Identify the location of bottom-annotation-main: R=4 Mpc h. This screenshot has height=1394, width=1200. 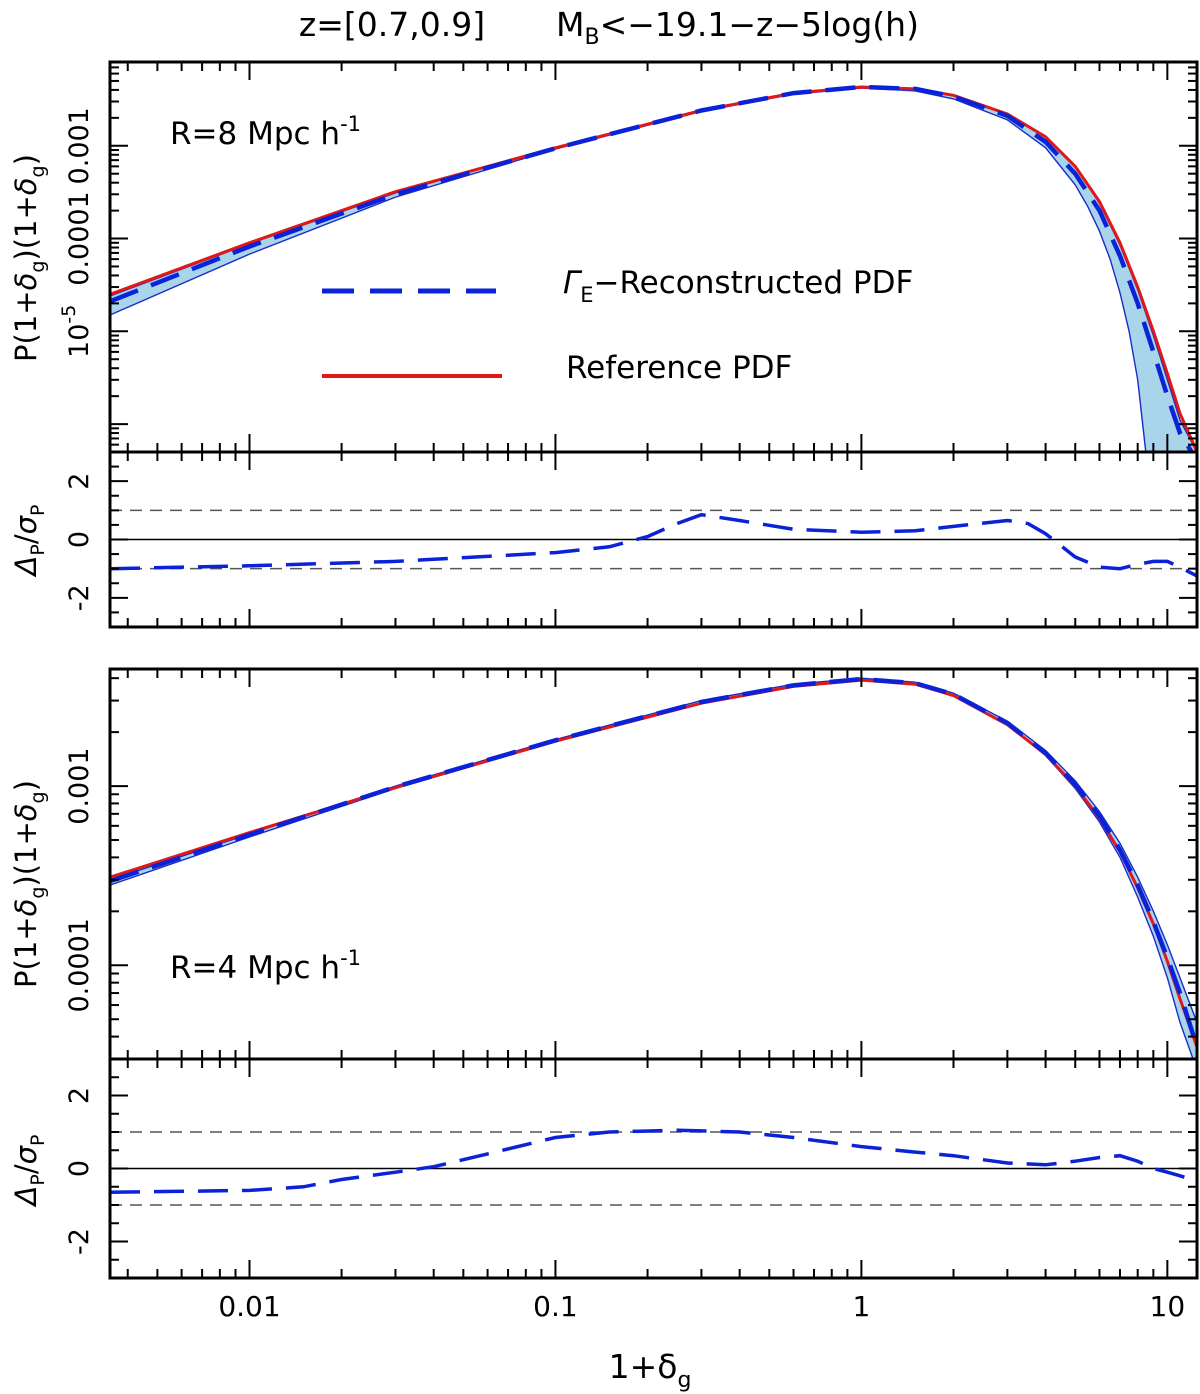
(255, 968).